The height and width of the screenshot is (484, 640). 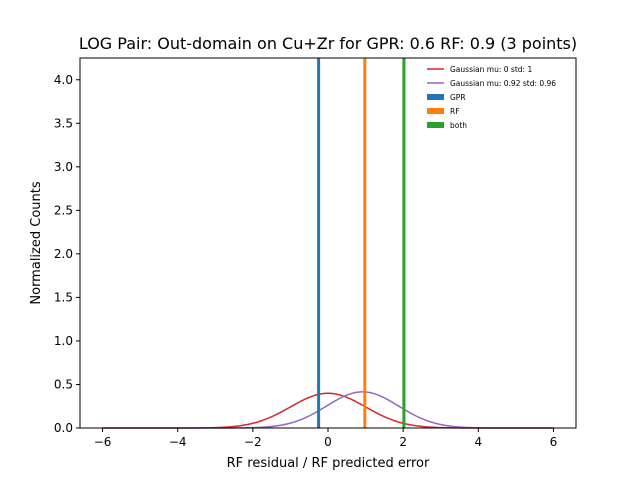 I want to click on y-tick-label: 1.0, so click(x=63, y=341).